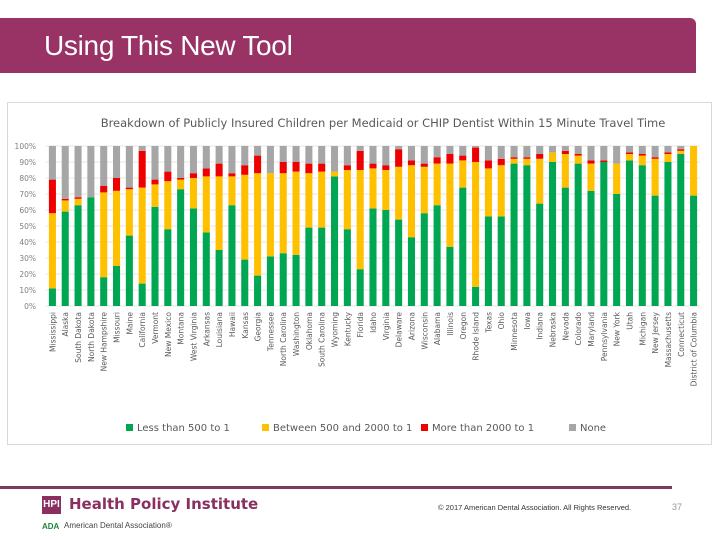 This screenshot has width=720, height=540. What do you see at coordinates (206, 329) in the screenshot?
I see `x-tick-label: Arkansas` at bounding box center [206, 329].